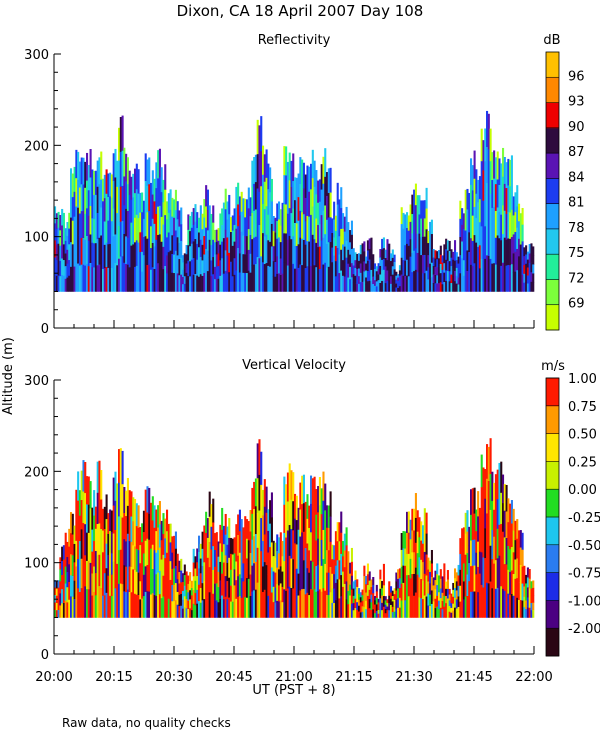  Describe the element at coordinates (294, 40) in the screenshot. I see `reflectivity-panel-title: Reflectivity` at that location.